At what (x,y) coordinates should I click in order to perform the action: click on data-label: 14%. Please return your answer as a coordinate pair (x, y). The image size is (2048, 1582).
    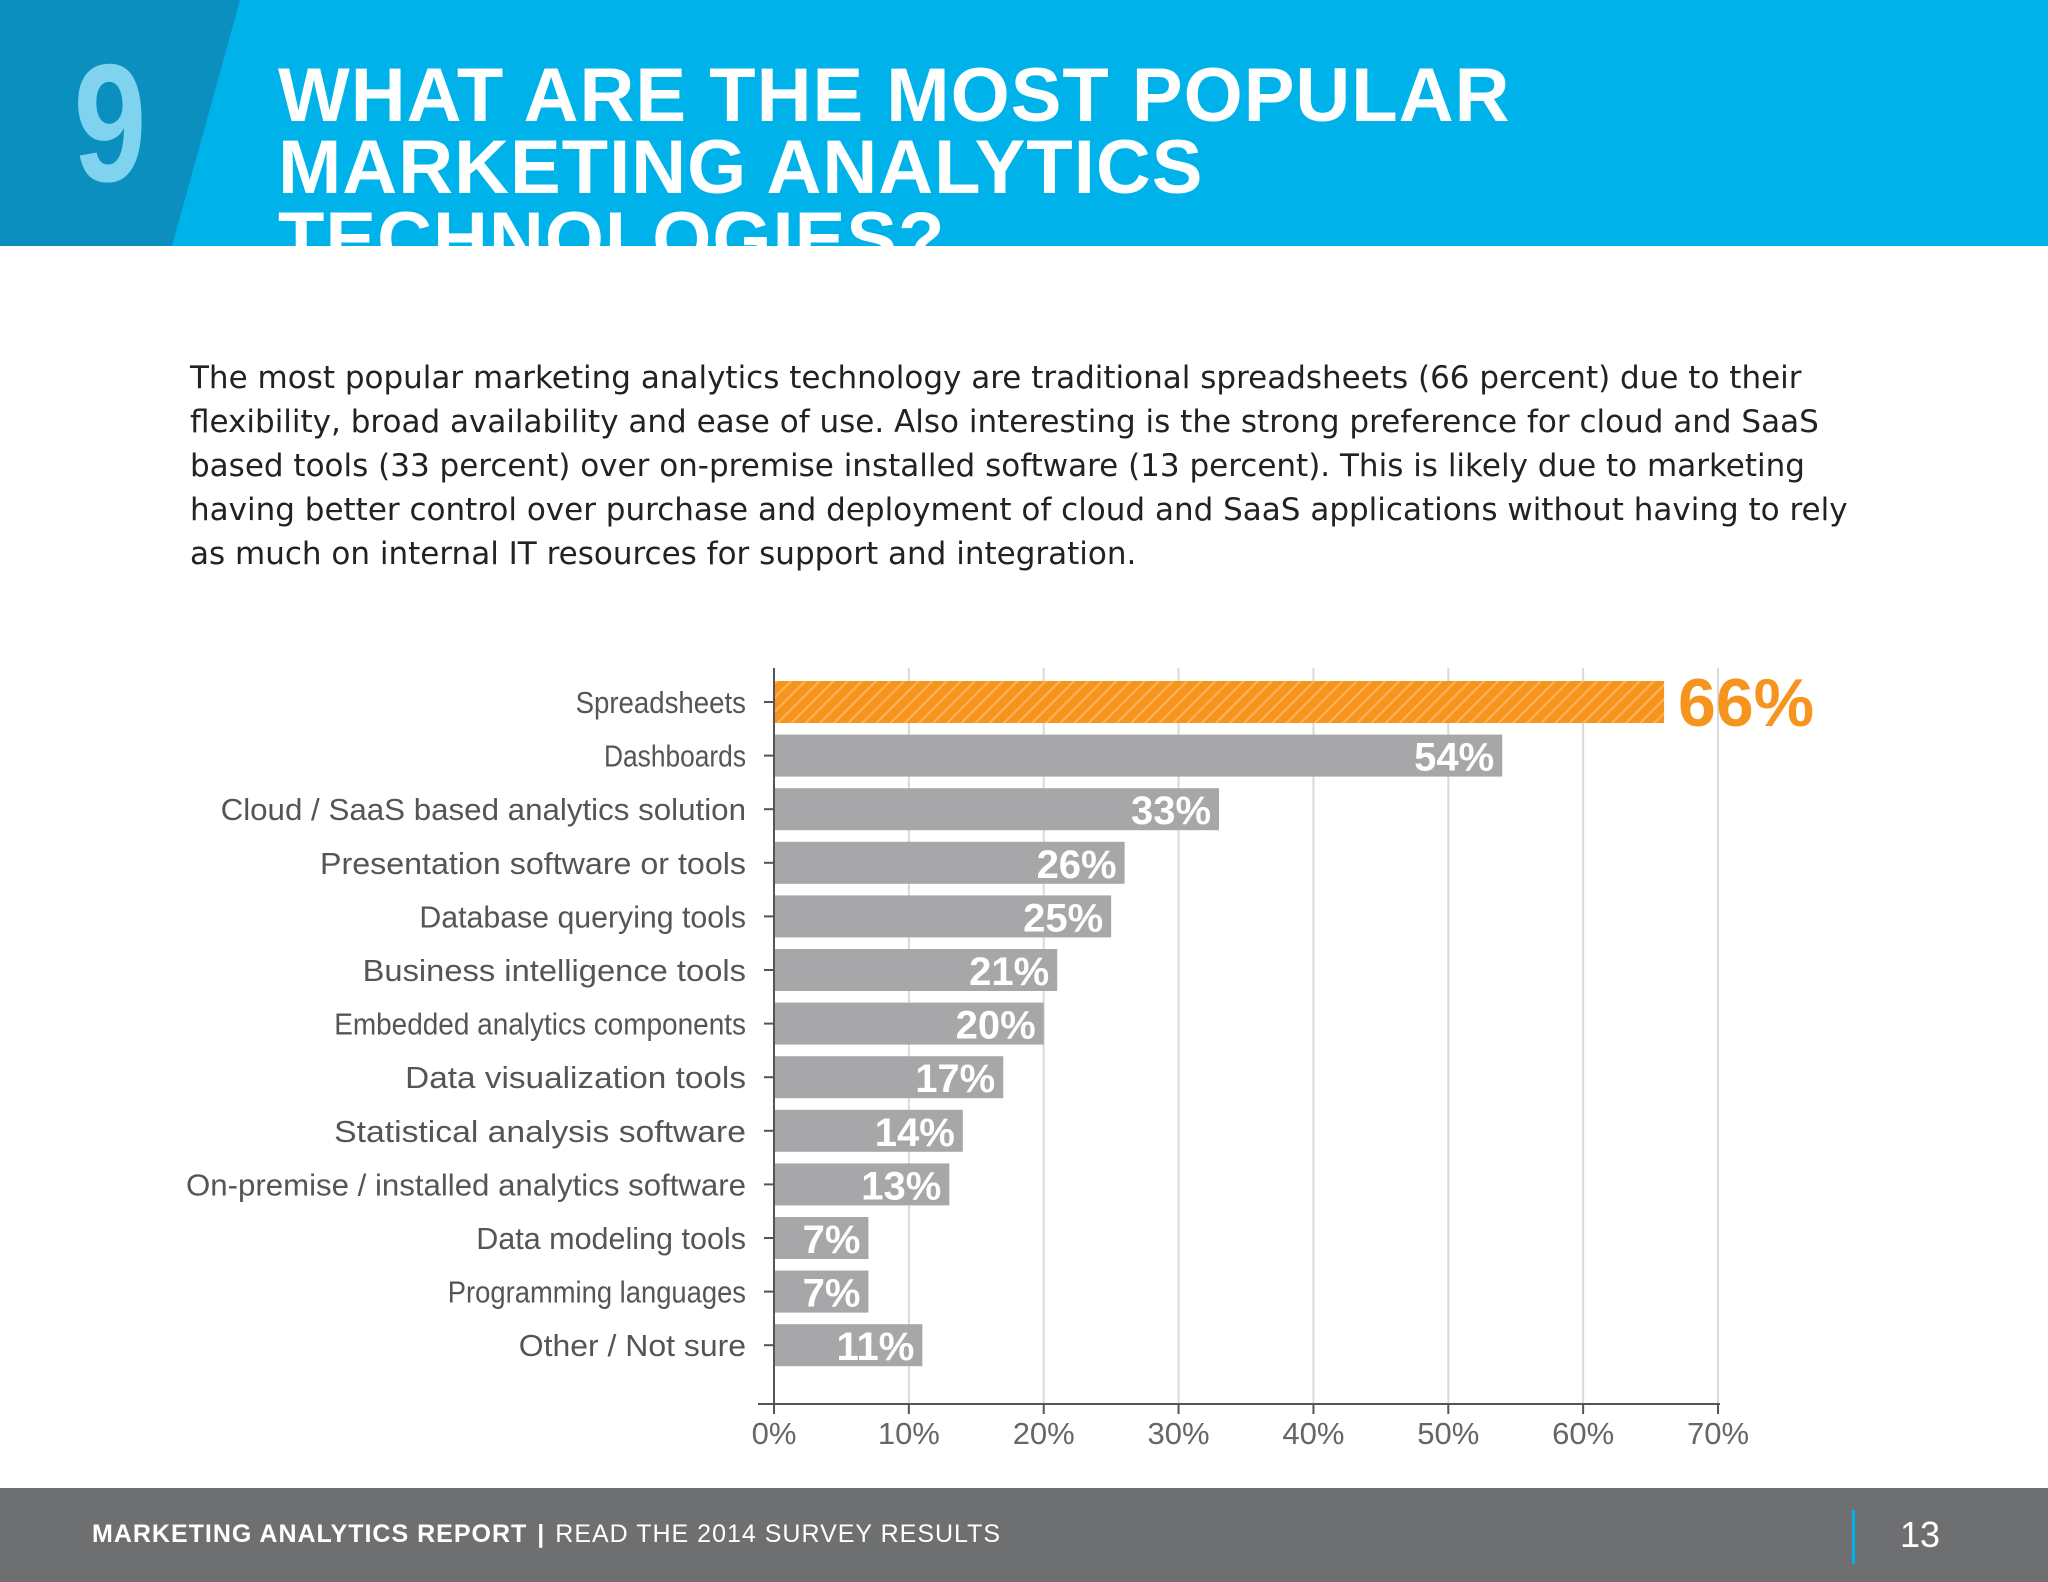
    Looking at the image, I should click on (915, 1133).